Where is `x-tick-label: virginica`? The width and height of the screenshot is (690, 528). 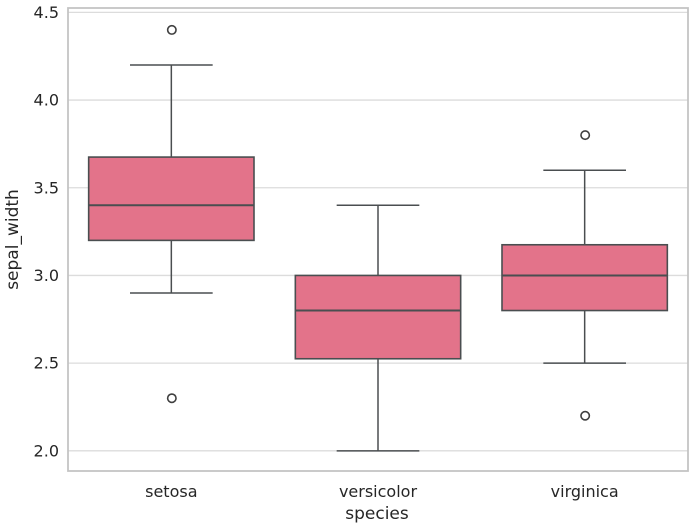 x-tick-label: virginica is located at coordinates (585, 491).